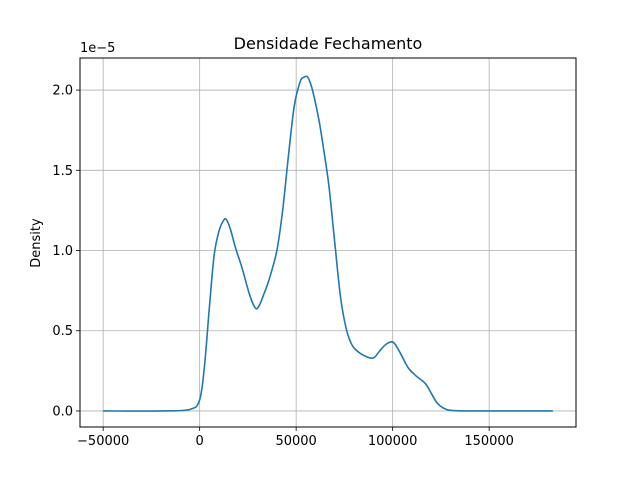 The image size is (640, 480). What do you see at coordinates (328, 43) in the screenshot?
I see `chart-title: Densidade Fechamento` at bounding box center [328, 43].